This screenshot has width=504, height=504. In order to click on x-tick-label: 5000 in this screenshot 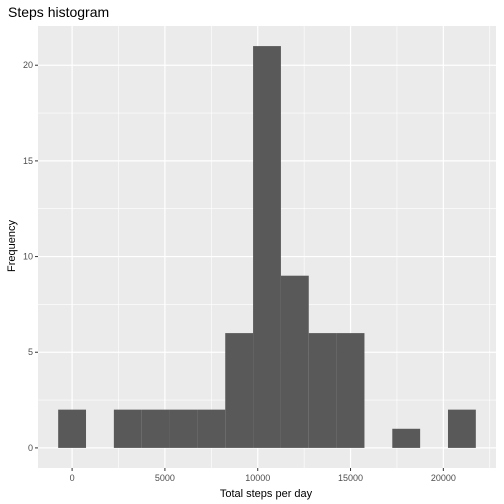, I will do `click(165, 478)`.